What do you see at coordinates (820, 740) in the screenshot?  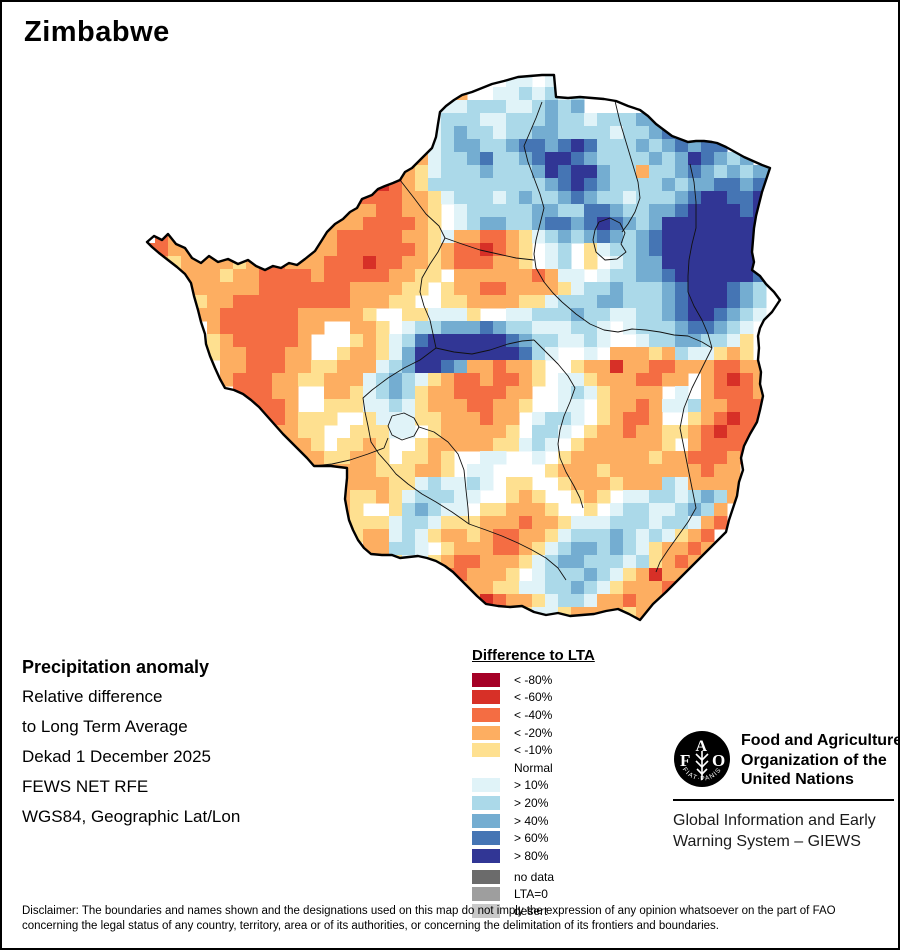 I see `fao-org-name-line: Food and Agriculture` at bounding box center [820, 740].